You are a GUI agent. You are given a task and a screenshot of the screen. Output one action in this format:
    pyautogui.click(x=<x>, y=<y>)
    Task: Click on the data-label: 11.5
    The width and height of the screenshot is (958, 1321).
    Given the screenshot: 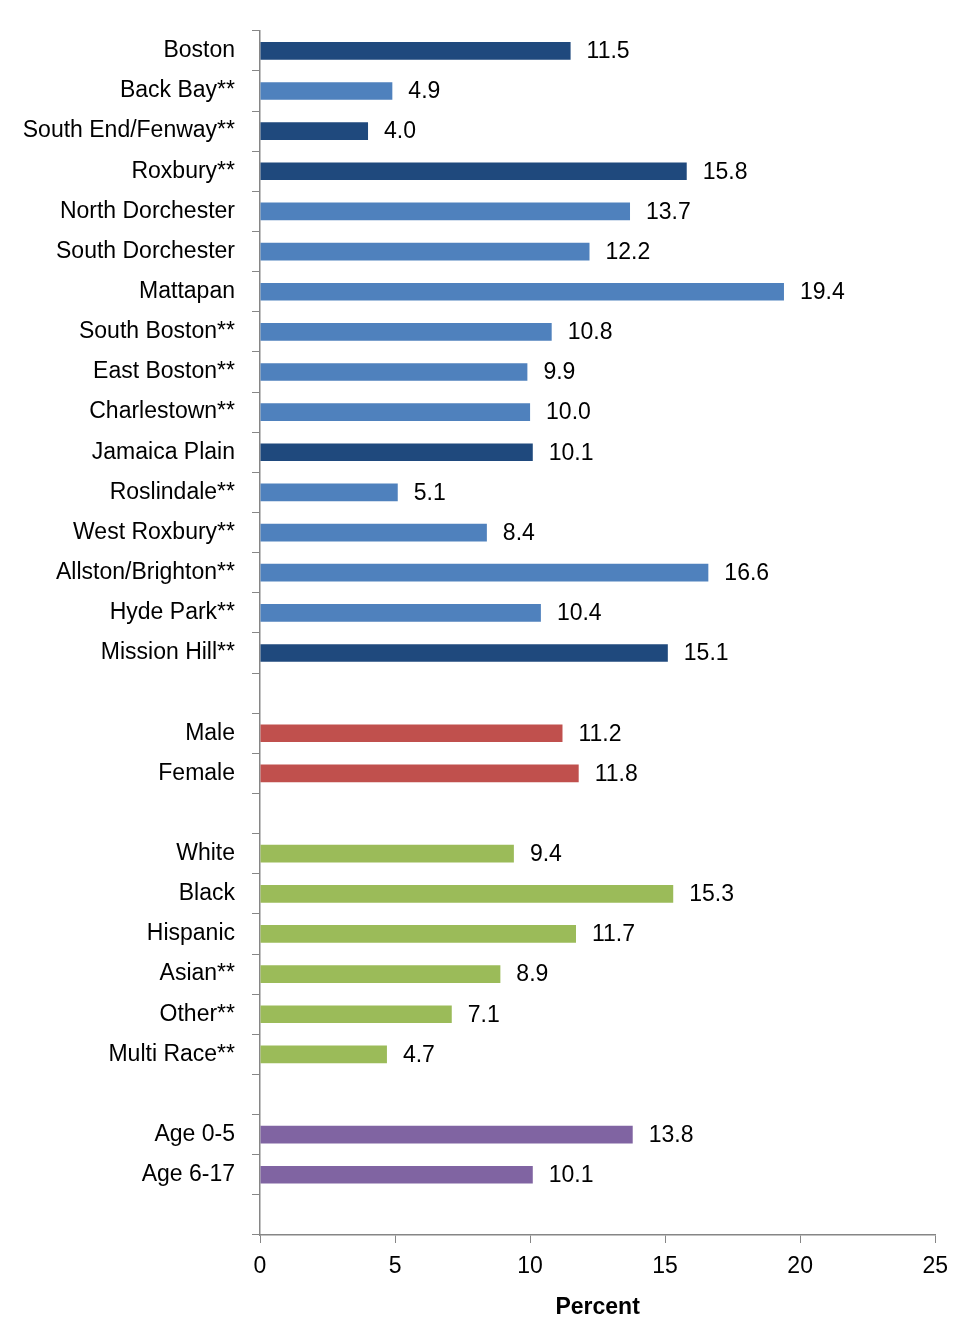 What is the action you would take?
    pyautogui.click(x=608, y=50)
    